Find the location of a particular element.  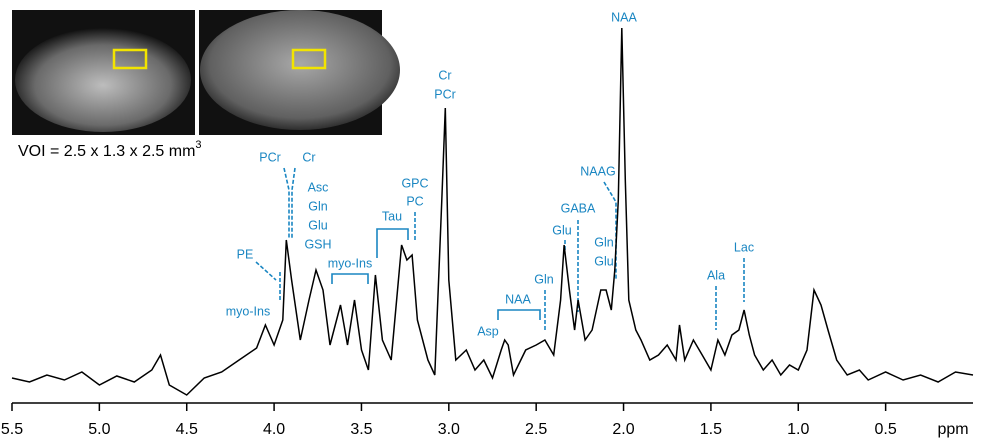

peak-label: Asc is located at coordinates (318, 187).